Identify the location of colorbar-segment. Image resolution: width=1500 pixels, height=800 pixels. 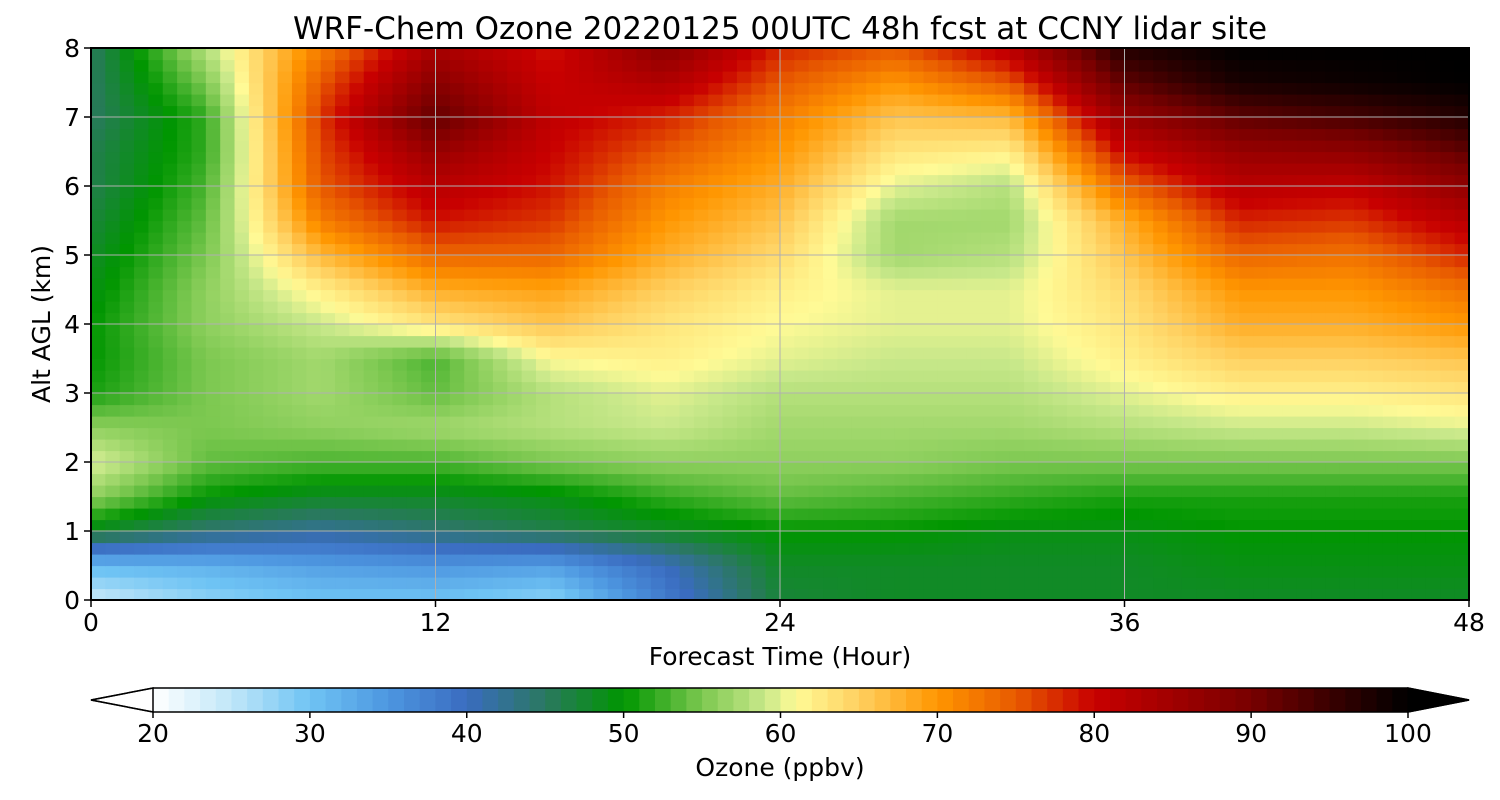
(1196, 700).